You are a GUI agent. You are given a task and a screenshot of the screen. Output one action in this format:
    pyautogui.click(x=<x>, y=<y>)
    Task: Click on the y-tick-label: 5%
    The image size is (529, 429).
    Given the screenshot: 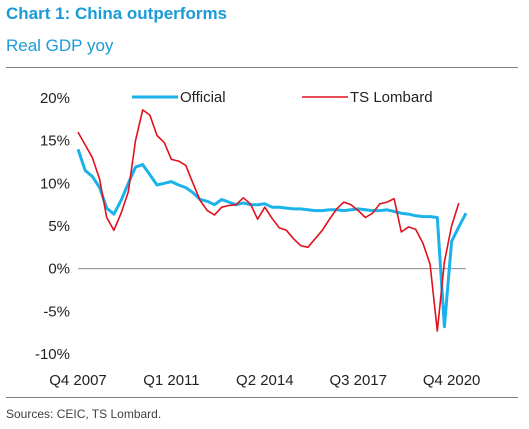 What is the action you would take?
    pyautogui.click(x=59, y=226)
    